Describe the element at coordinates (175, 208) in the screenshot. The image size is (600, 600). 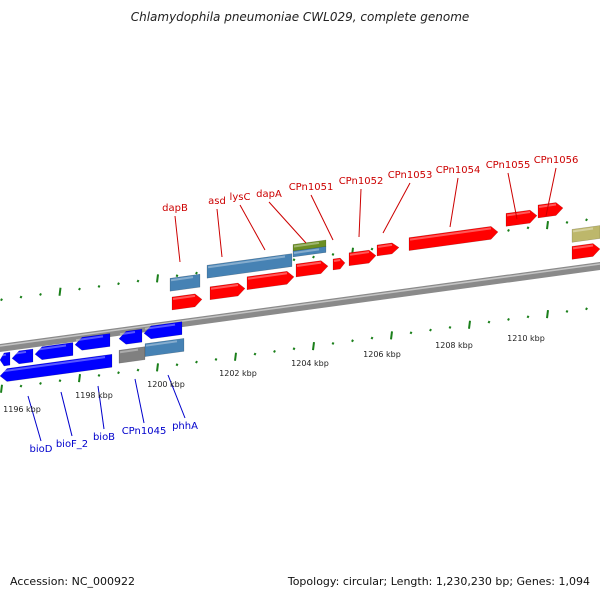
I see `gene-label-forward: dapB` at that location.